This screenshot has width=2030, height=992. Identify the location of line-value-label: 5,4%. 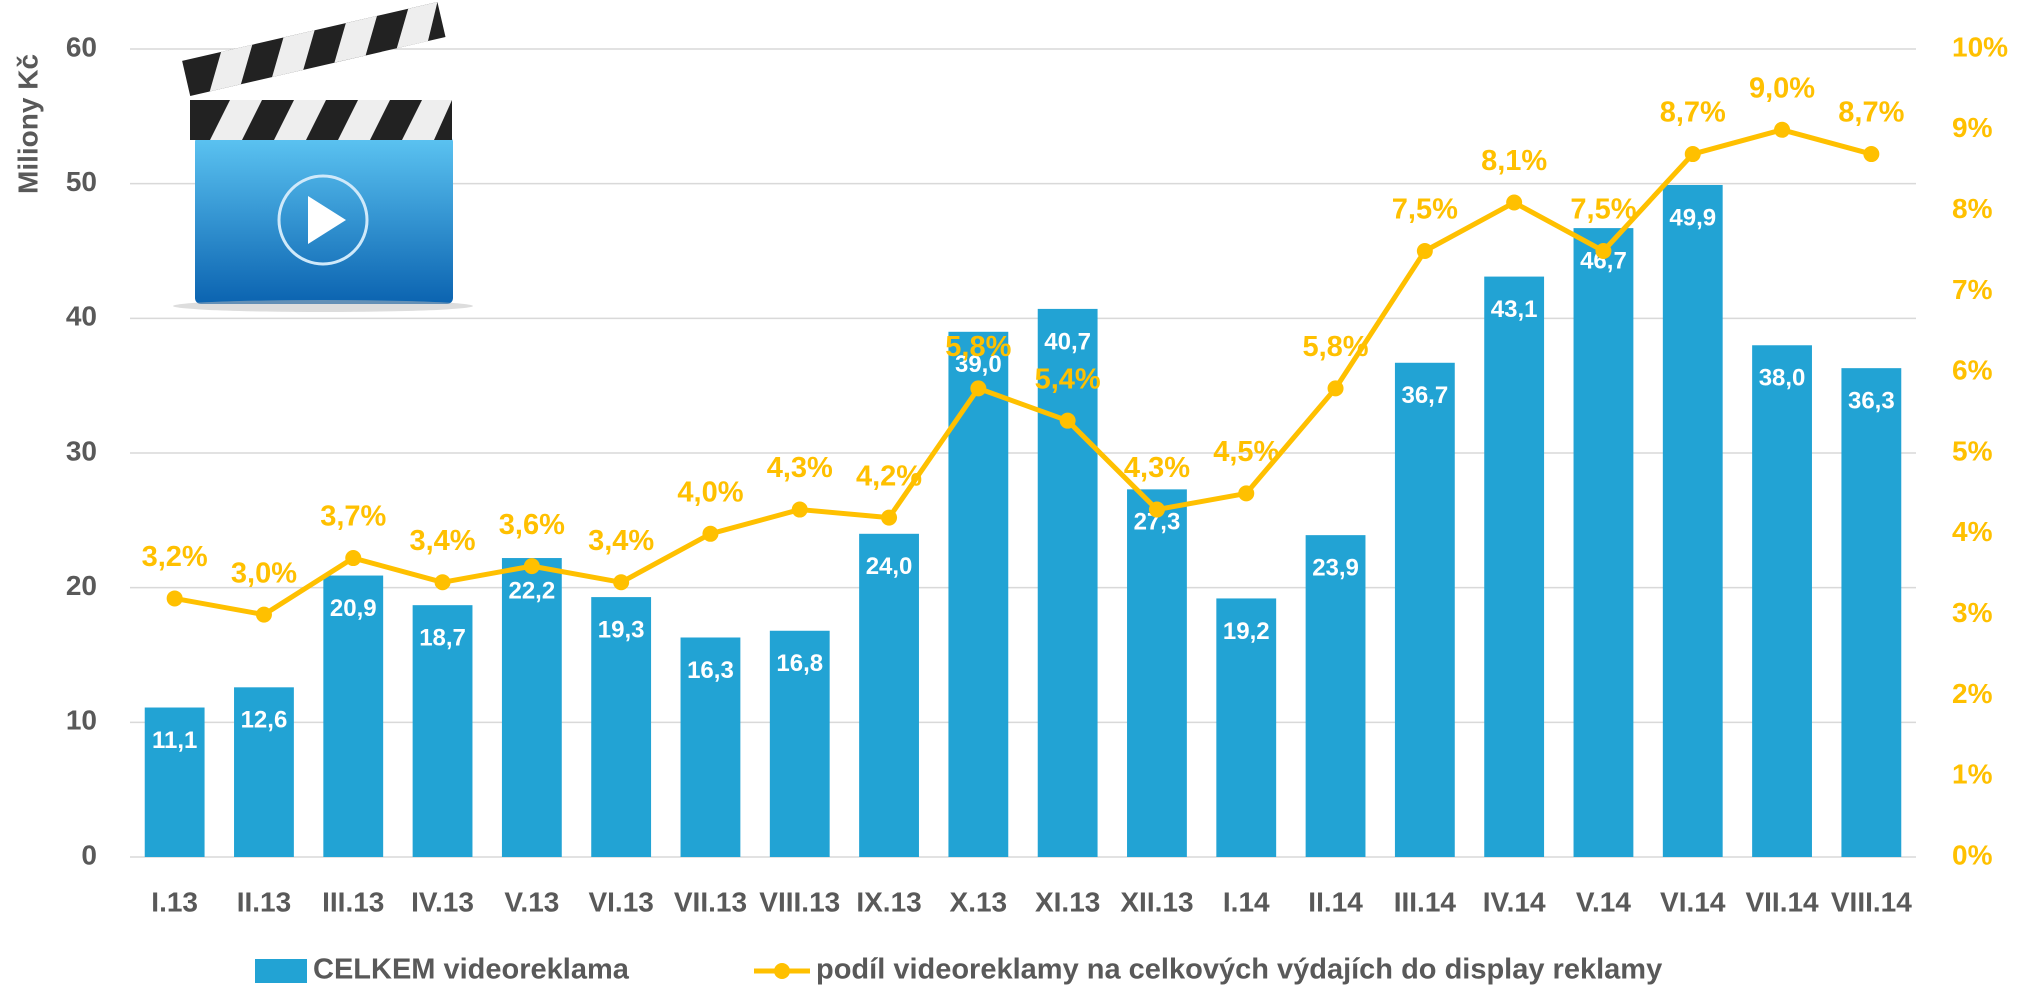
(1068, 379).